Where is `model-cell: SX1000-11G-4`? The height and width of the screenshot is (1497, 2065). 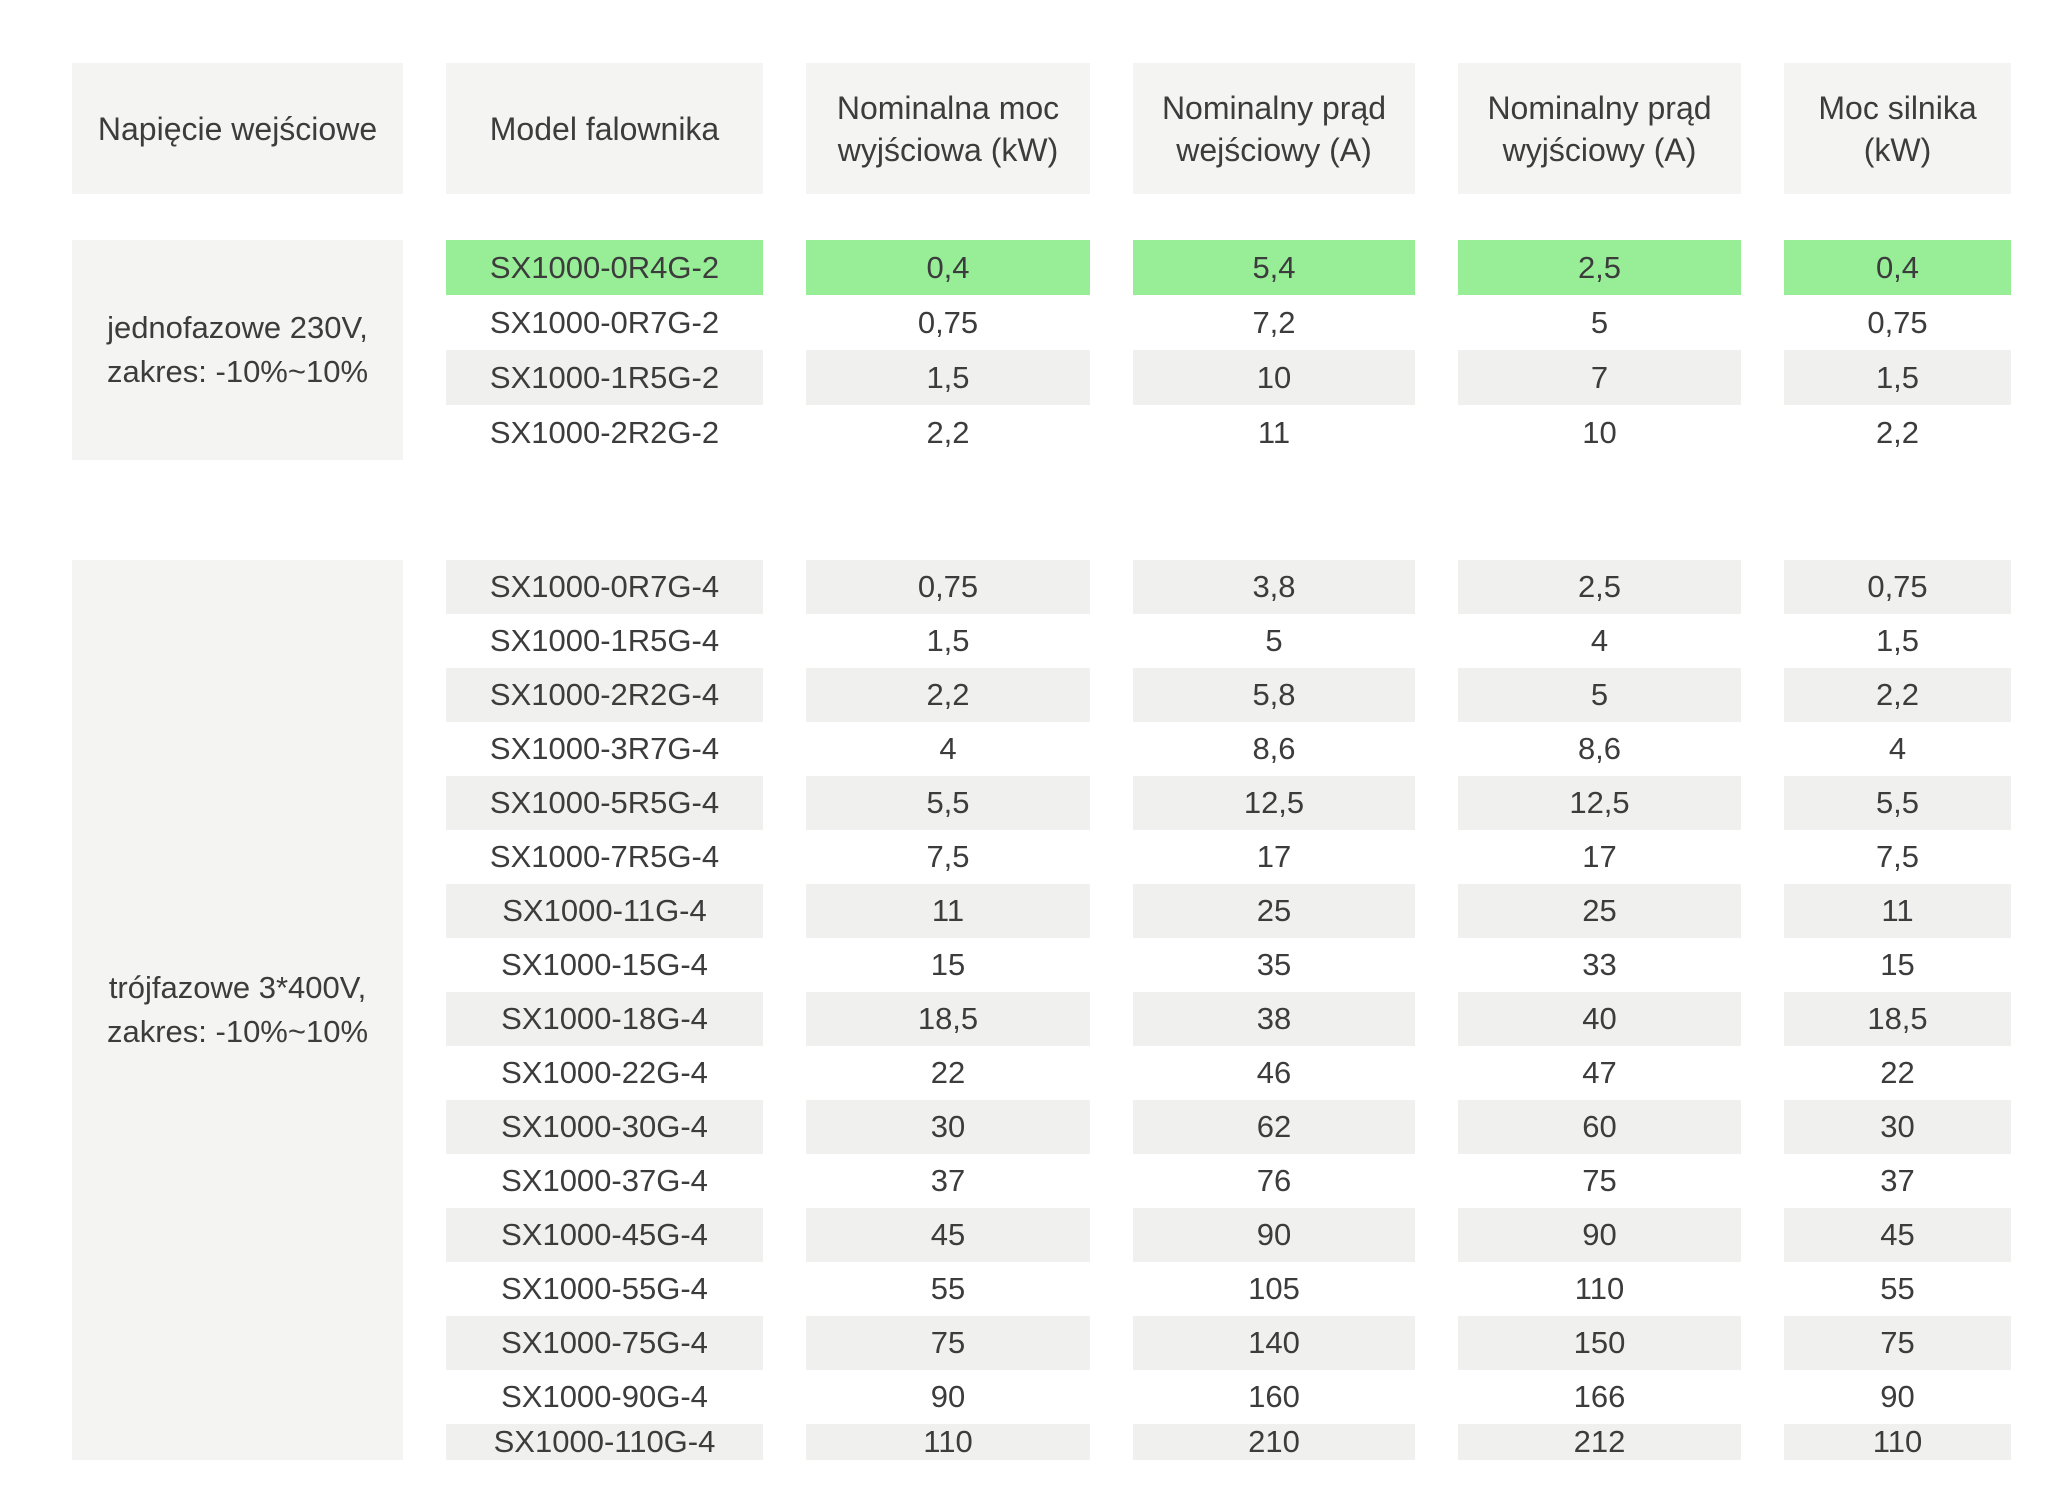 model-cell: SX1000-11G-4 is located at coordinates (604, 911).